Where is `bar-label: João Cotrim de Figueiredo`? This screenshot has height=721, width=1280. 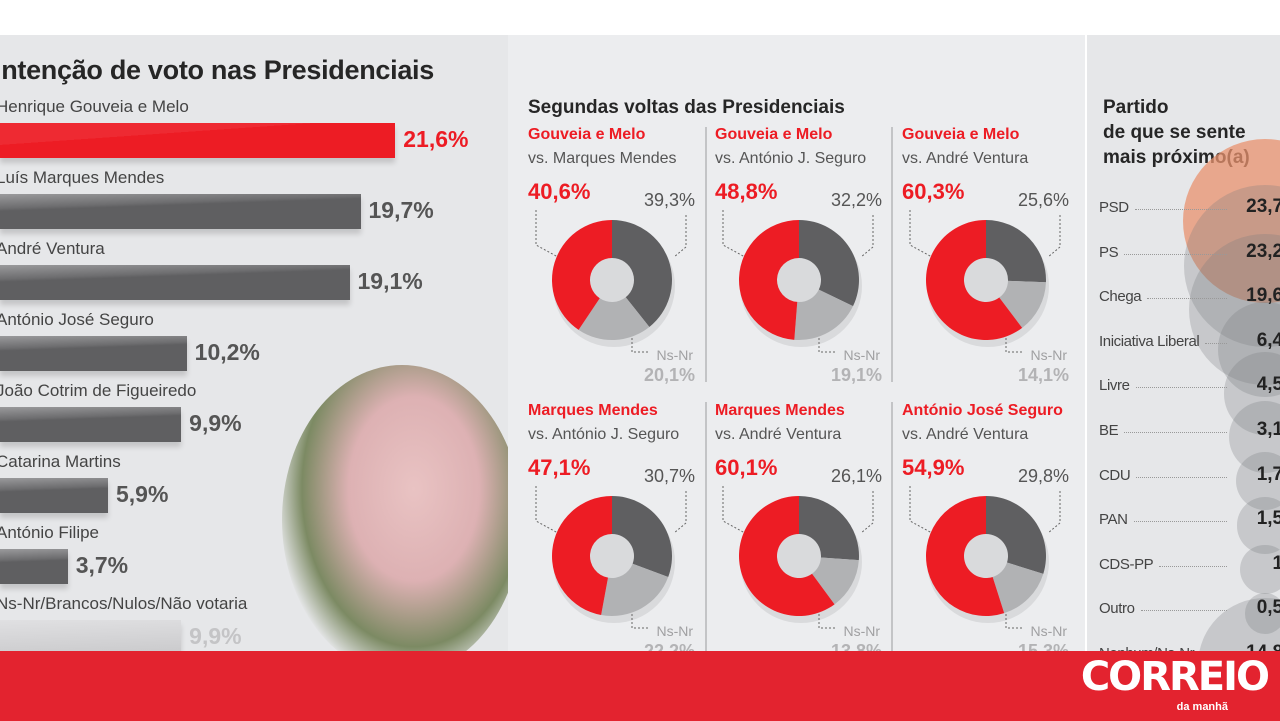
bar-label: João Cotrim de Figueiredo is located at coordinates (98, 390).